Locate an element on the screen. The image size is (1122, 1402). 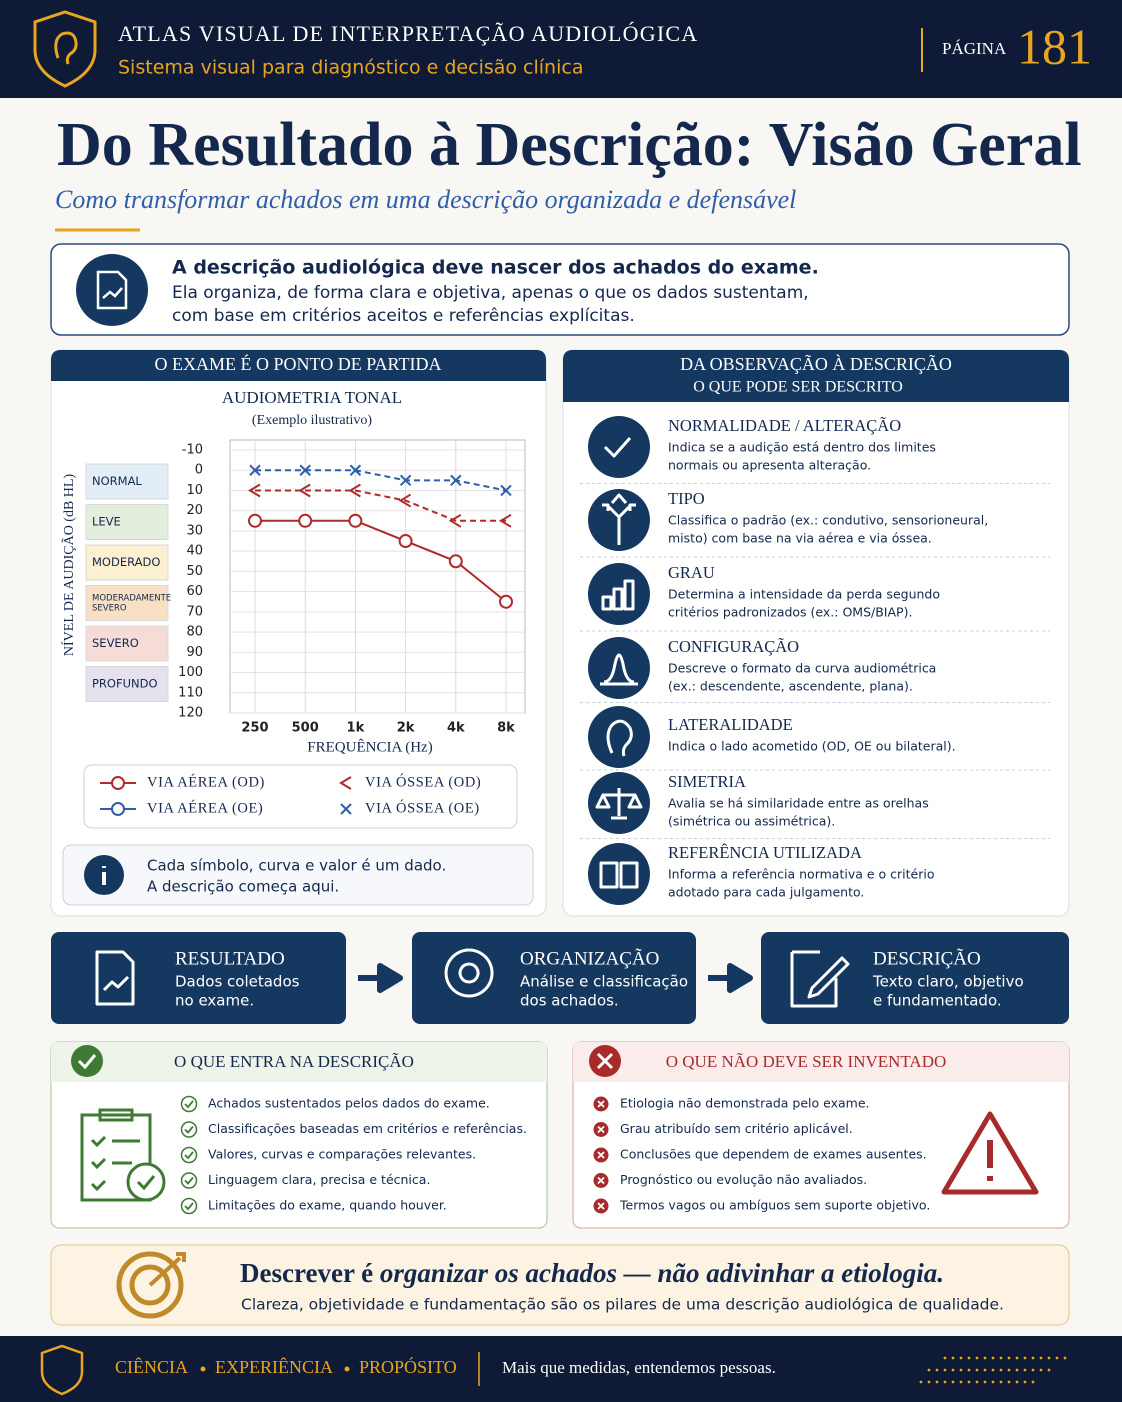
header-bar is located at coordinates (561, 49).